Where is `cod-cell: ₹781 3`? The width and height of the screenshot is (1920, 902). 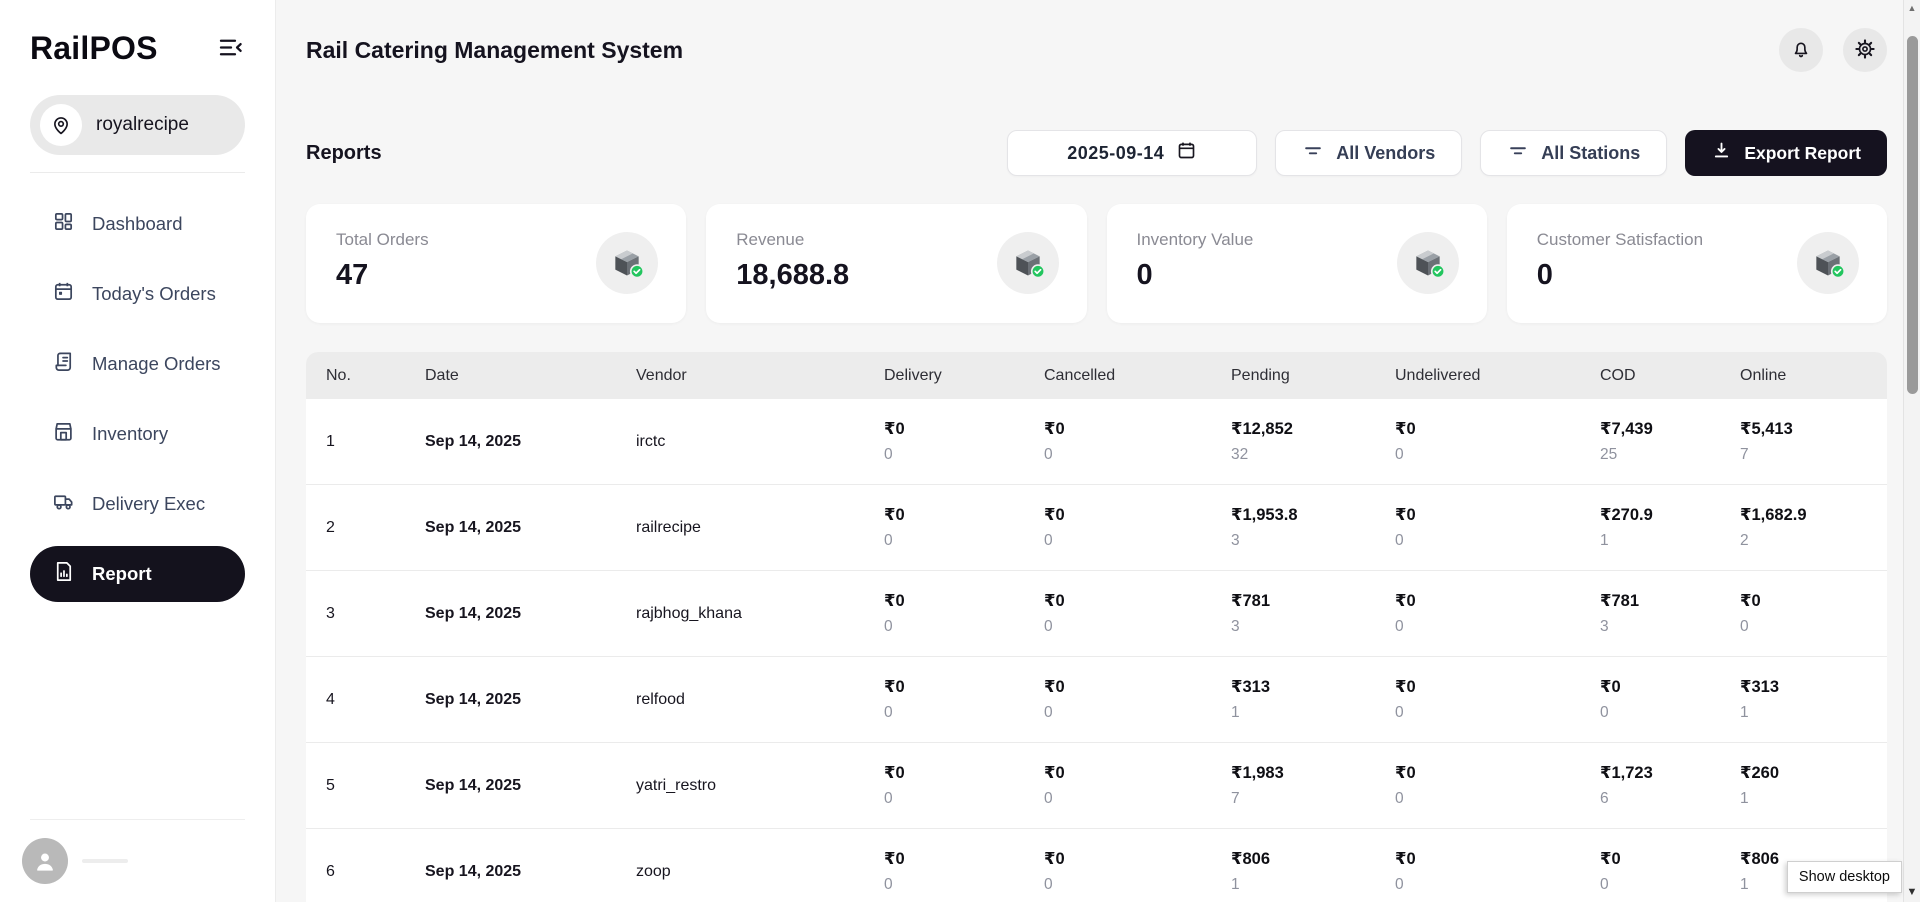 cod-cell: ₹781 3 is located at coordinates (1670, 613).